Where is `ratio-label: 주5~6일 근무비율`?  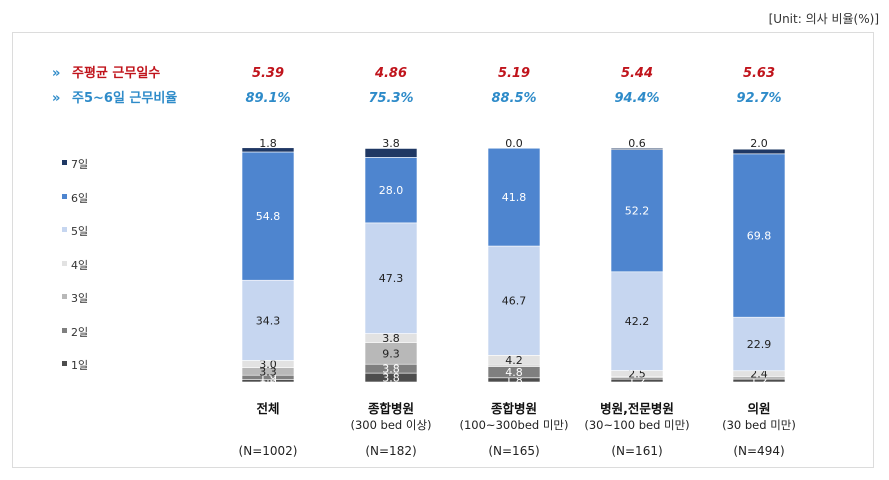 ratio-label: 주5~6일 근무비율 is located at coordinates (124, 98).